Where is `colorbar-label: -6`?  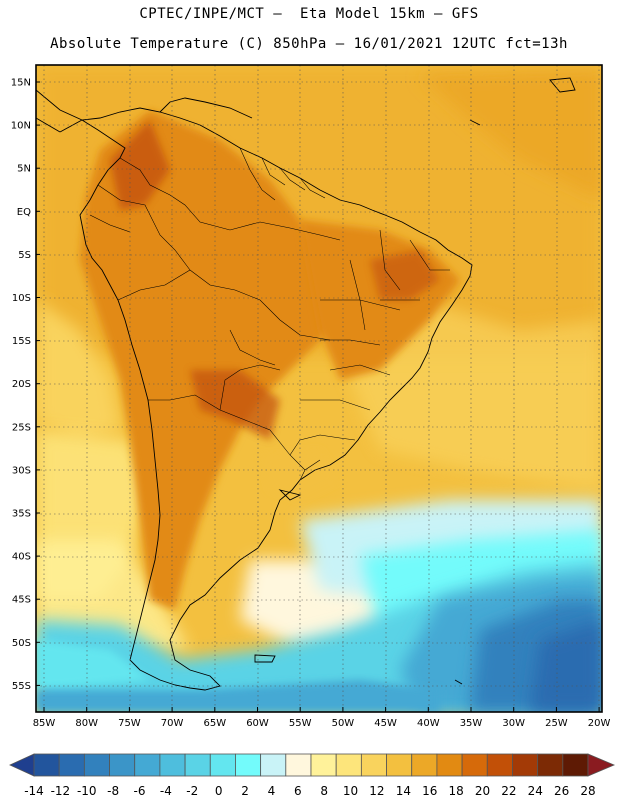
colorbar-label: -6 is located at coordinates (140, 791).